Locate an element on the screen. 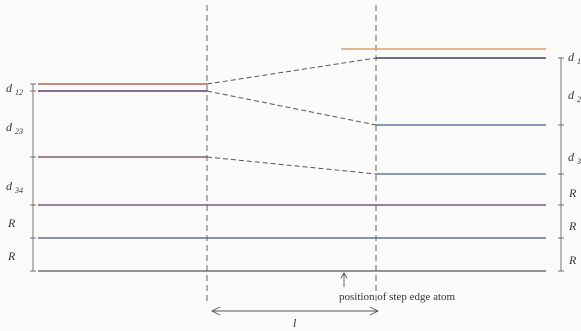 Image resolution: width=581 pixels, height=331 pixels. left-label-d34: d 34 is located at coordinates (14, 187).